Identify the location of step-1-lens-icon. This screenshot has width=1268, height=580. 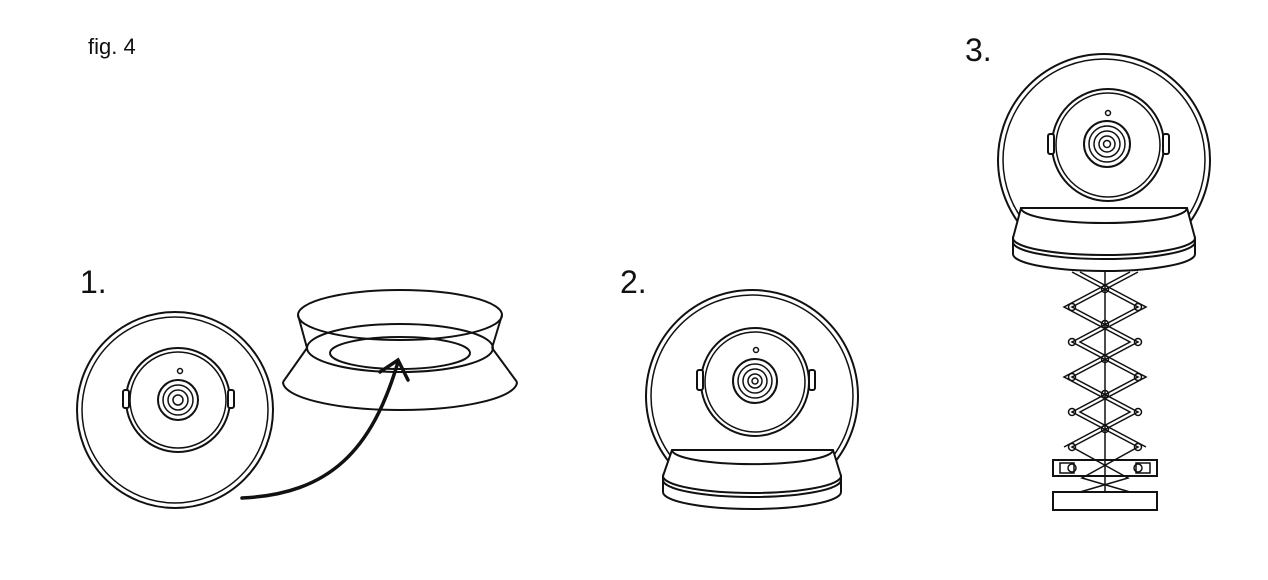
(178, 400).